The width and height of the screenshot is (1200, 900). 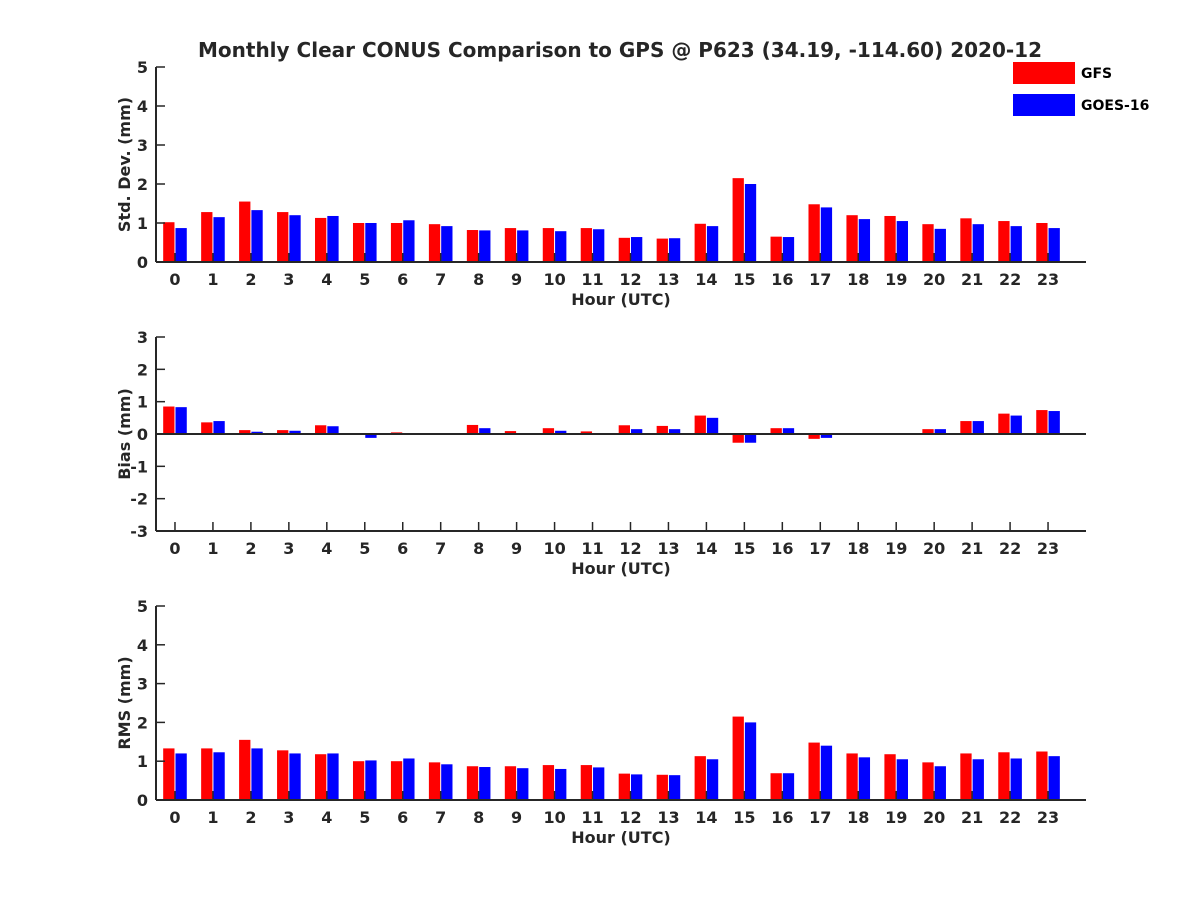 What do you see at coordinates (820, 548) in the screenshot?
I see `x-tick-label-bias-17: 17` at bounding box center [820, 548].